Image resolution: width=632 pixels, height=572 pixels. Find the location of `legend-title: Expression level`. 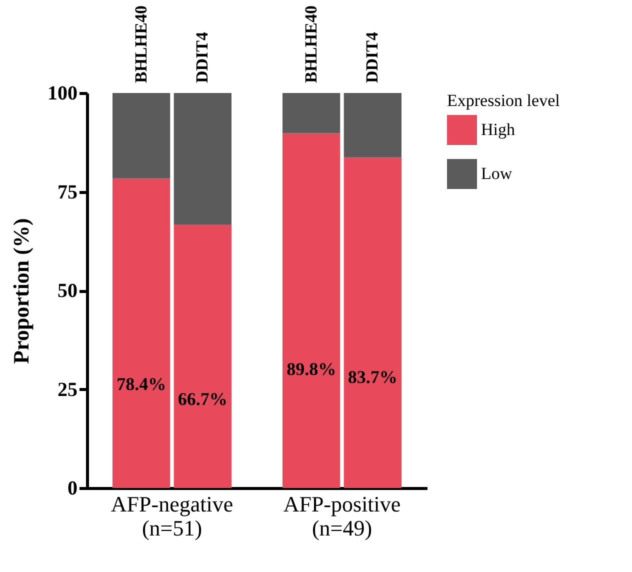

legend-title: Expression level is located at coordinates (503, 100).